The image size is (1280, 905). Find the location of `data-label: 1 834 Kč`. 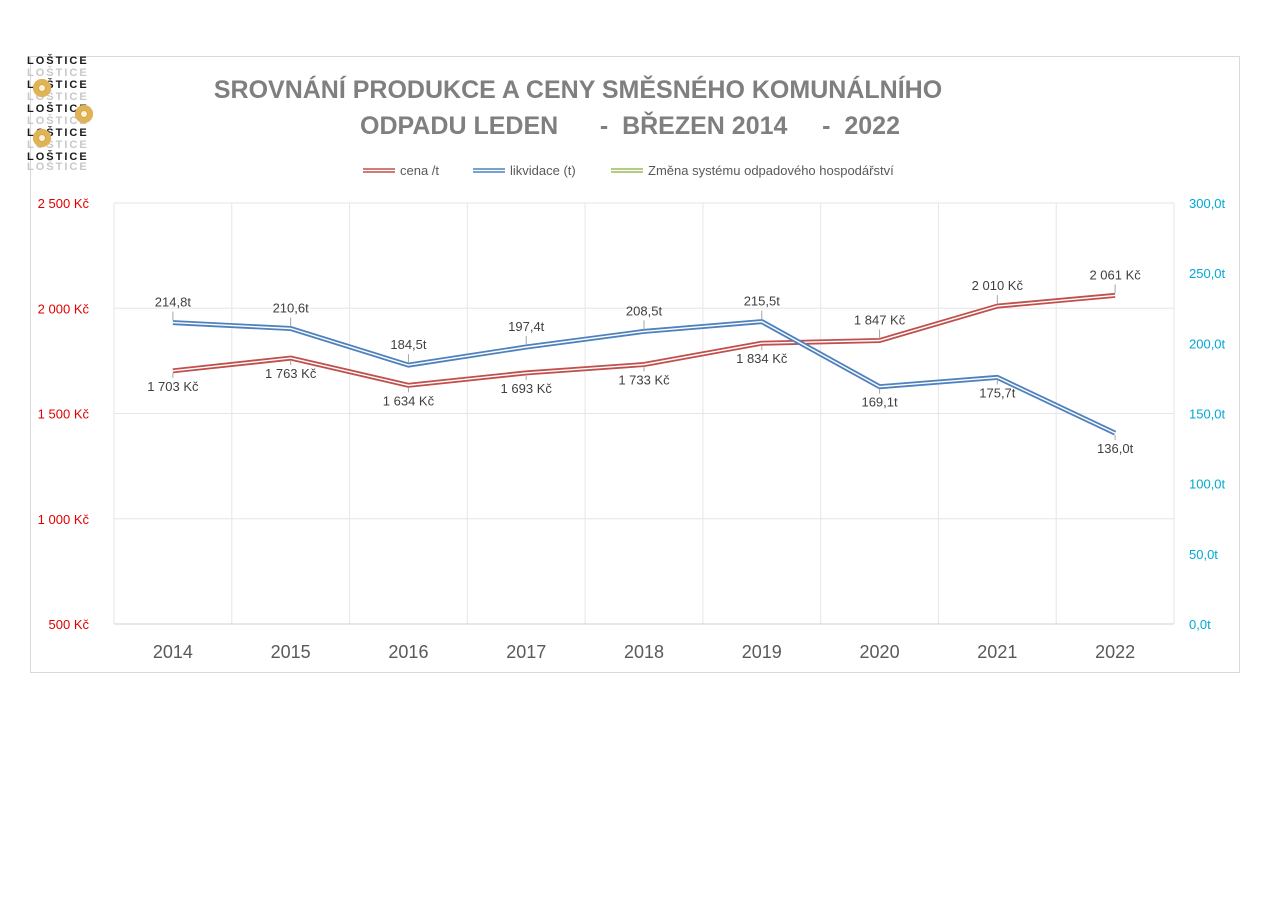

data-label: 1 834 Kč is located at coordinates (762, 358).